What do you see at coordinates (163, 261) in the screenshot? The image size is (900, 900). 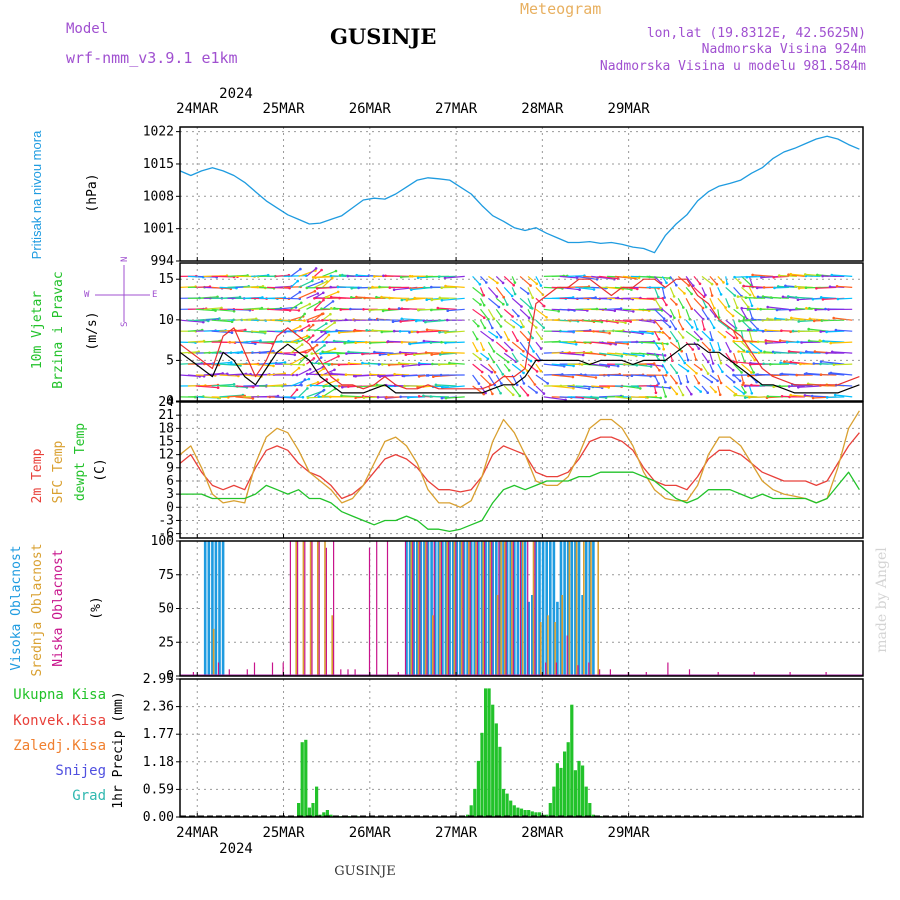 I see `y-tick-label: 994` at bounding box center [163, 261].